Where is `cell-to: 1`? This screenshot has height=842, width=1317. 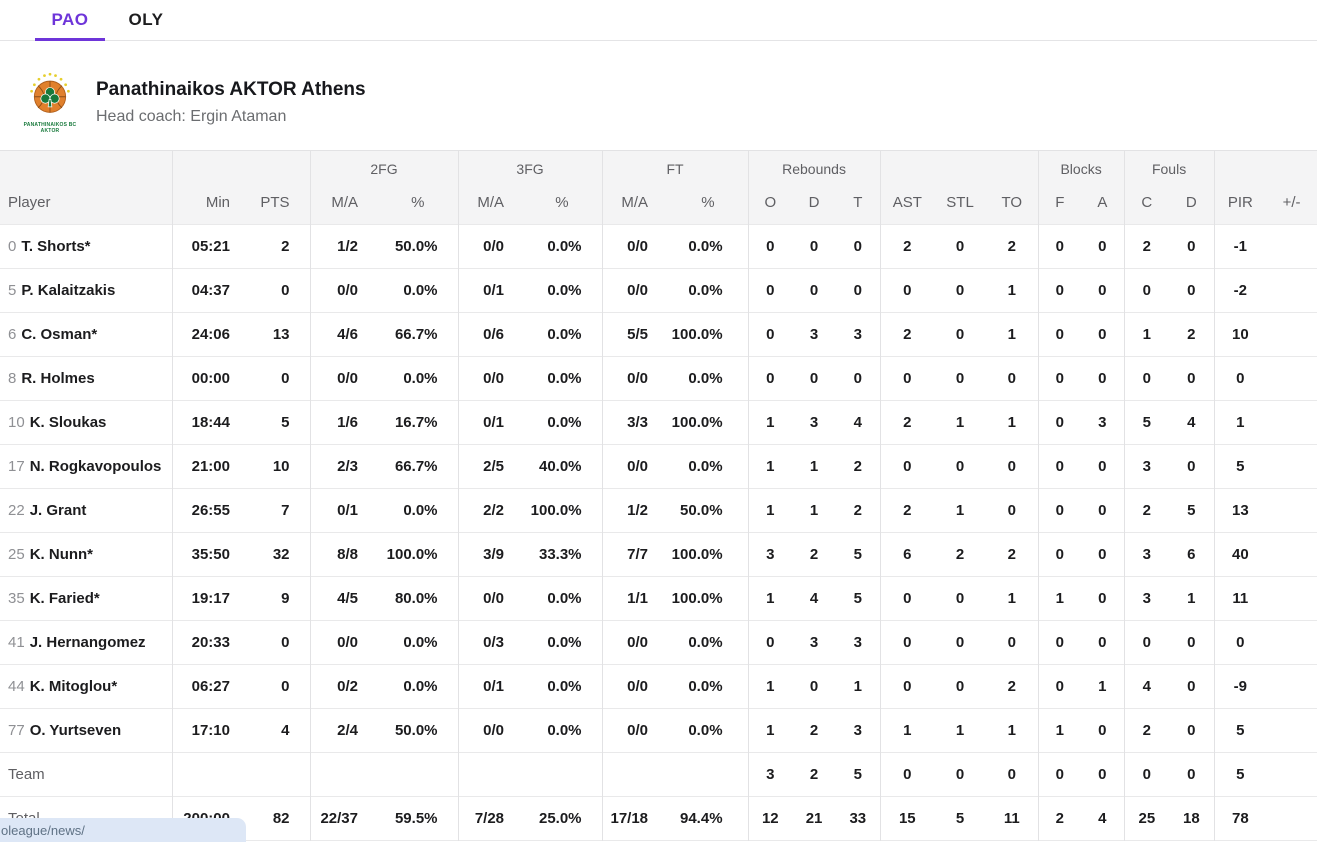 cell-to: 1 is located at coordinates (1012, 334).